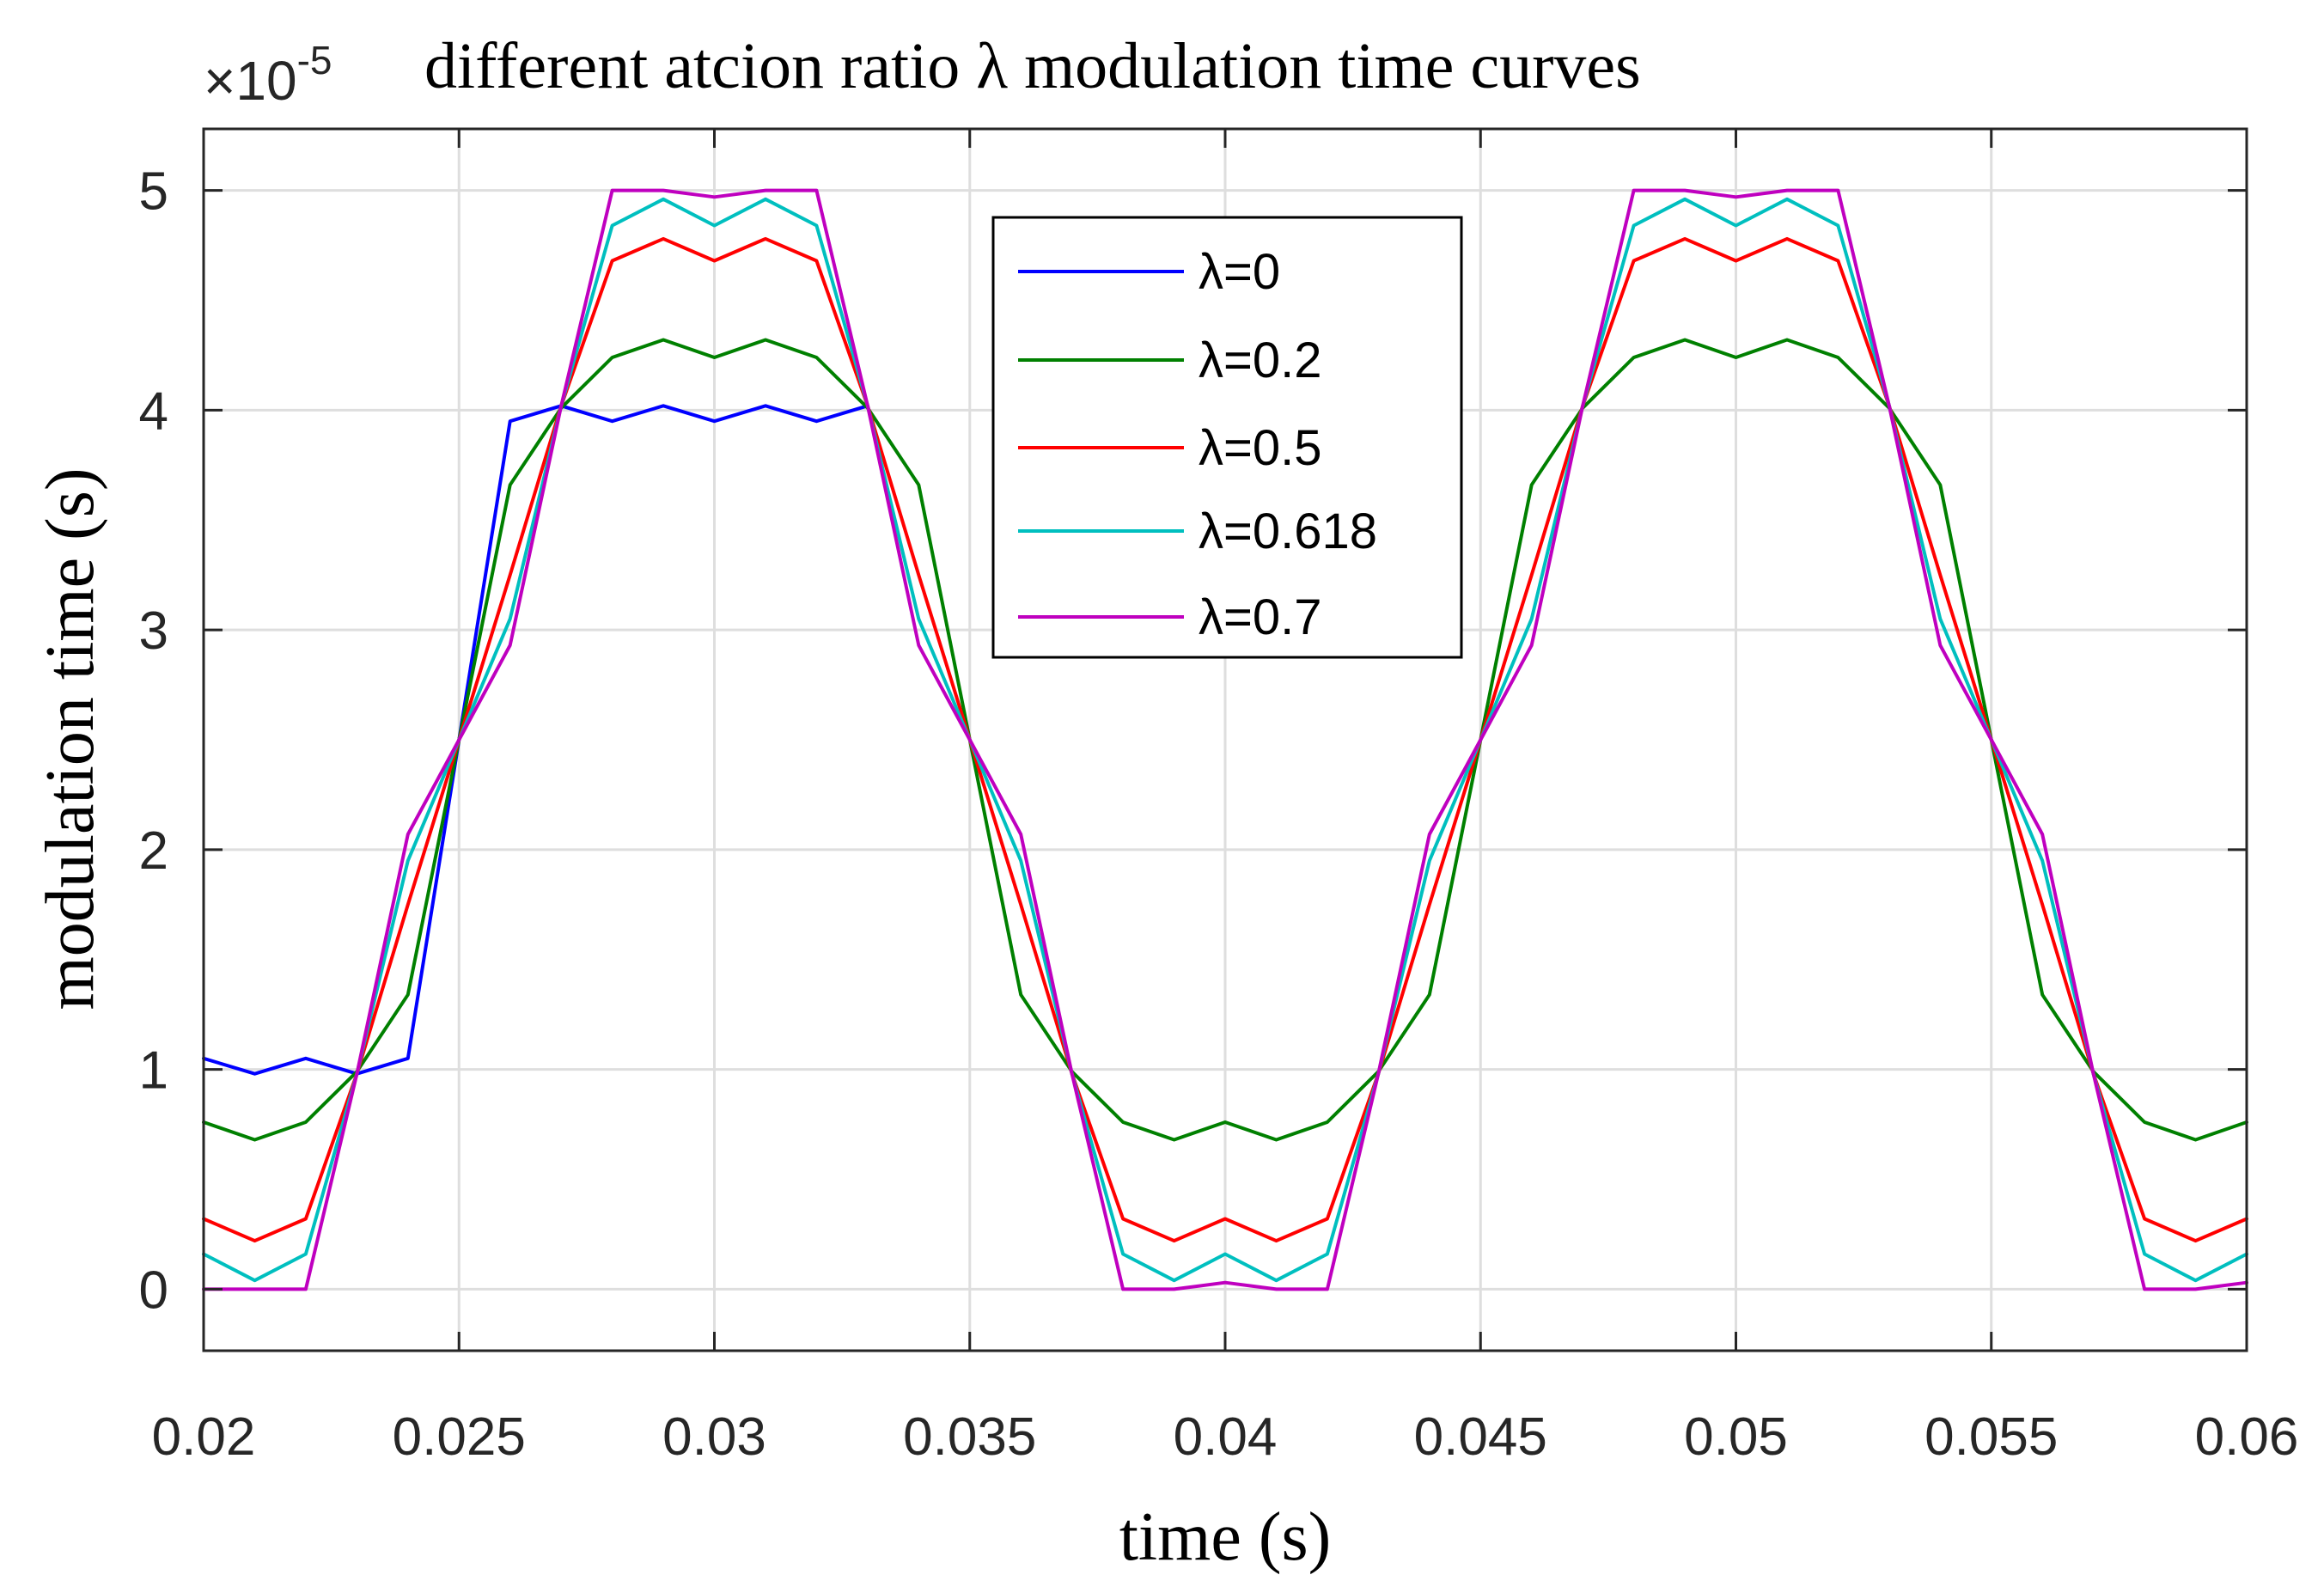  What do you see at coordinates (1260, 617) in the screenshot?
I see `legend-label: λ=0.7` at bounding box center [1260, 617].